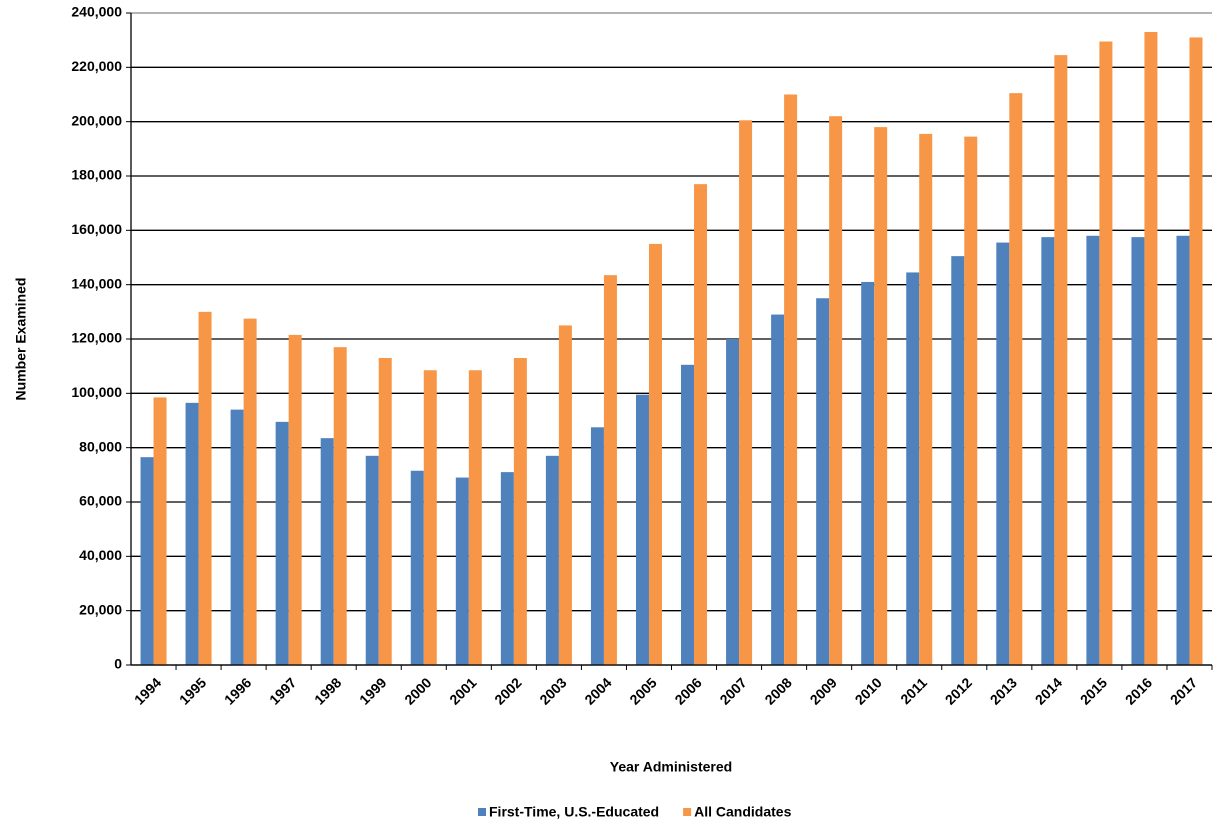  I want to click on x-tick-label: 2005, so click(642, 690).